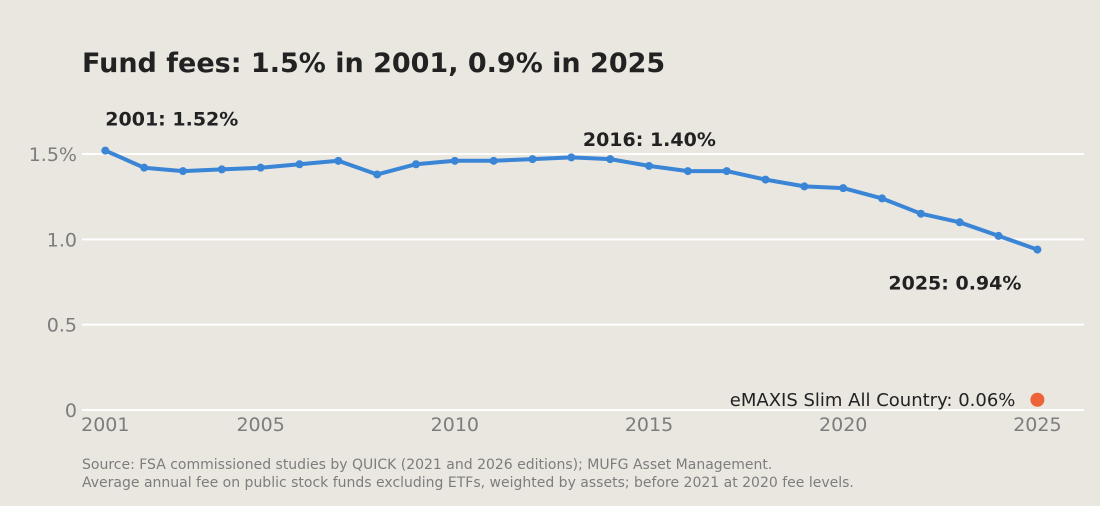 This screenshot has height=506, width=1100. Describe the element at coordinates (1037, 425) in the screenshot. I see `x-tick-label: 2025` at that location.